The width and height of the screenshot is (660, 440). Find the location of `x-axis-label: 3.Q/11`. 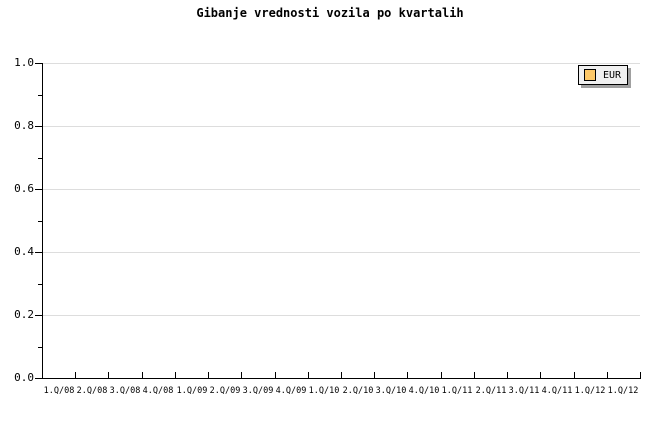

x-axis-label: 3.Q/11 is located at coordinates (524, 391).